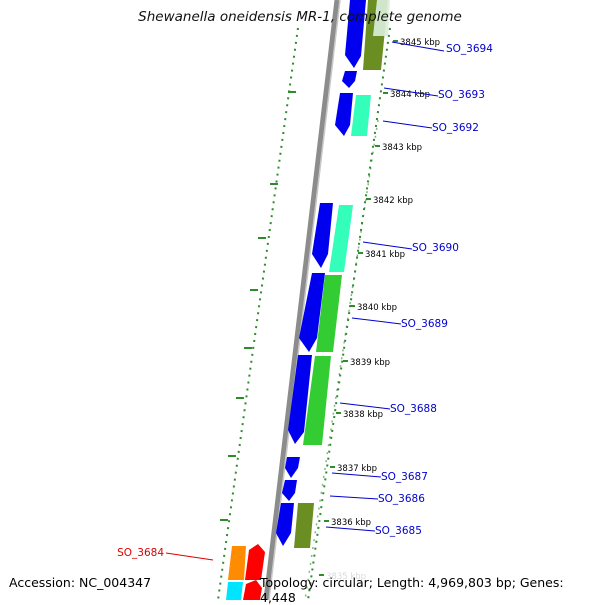 The image size is (600, 605). What do you see at coordinates (393, 201) in the screenshot?
I see `ruler-label: 3842 kbp` at bounding box center [393, 201].